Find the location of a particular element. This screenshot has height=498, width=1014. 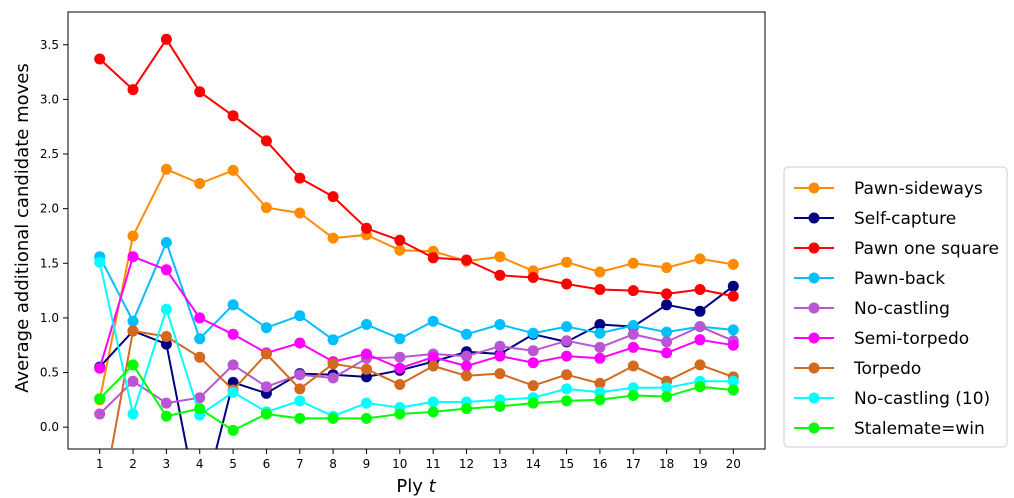

y-tick-label: 3.5 is located at coordinates (49, 45).